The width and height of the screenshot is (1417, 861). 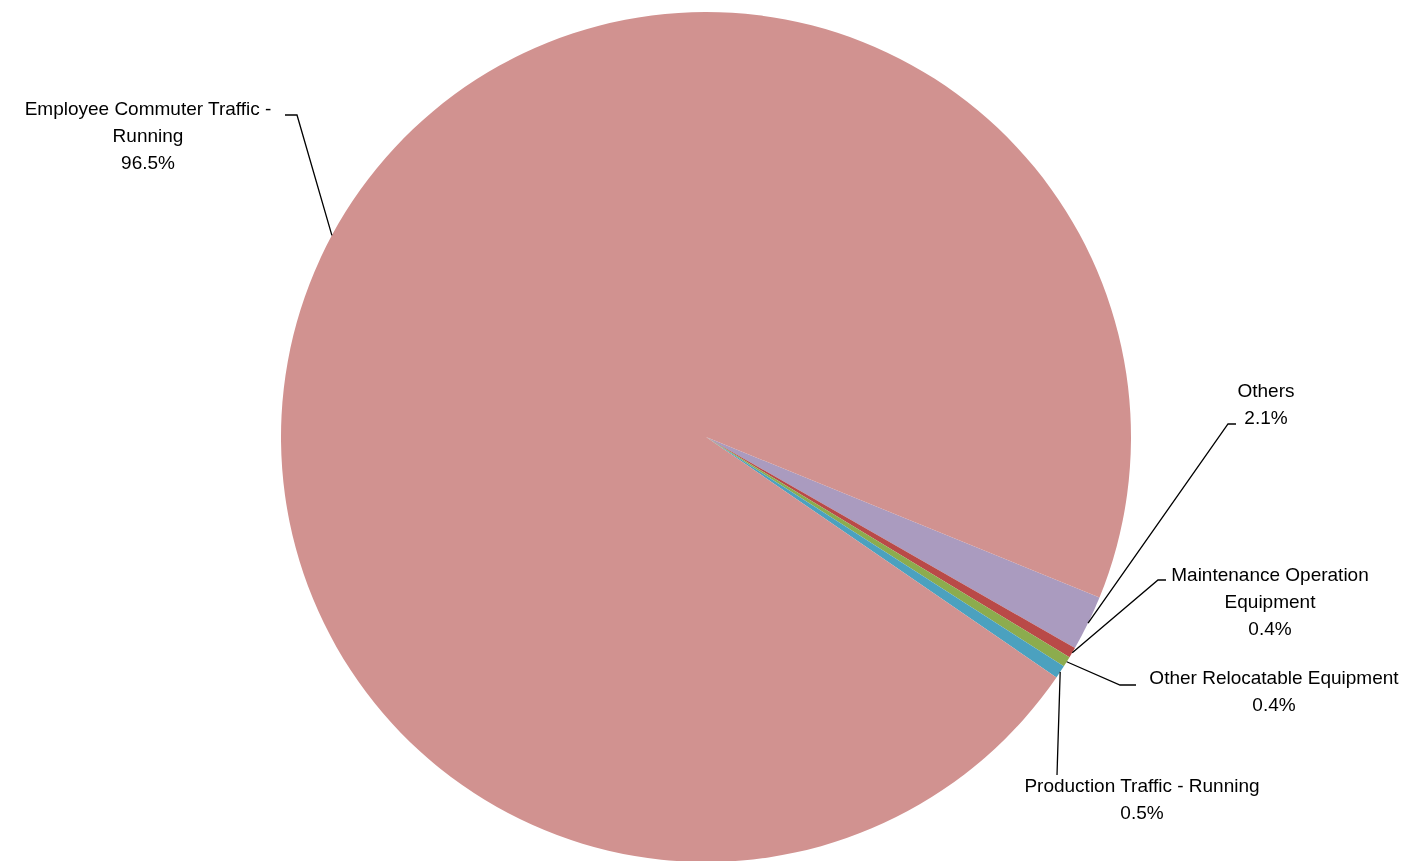 What do you see at coordinates (1270, 587) in the screenshot?
I see `slice-label: Maintenance Operation Equipment` at bounding box center [1270, 587].